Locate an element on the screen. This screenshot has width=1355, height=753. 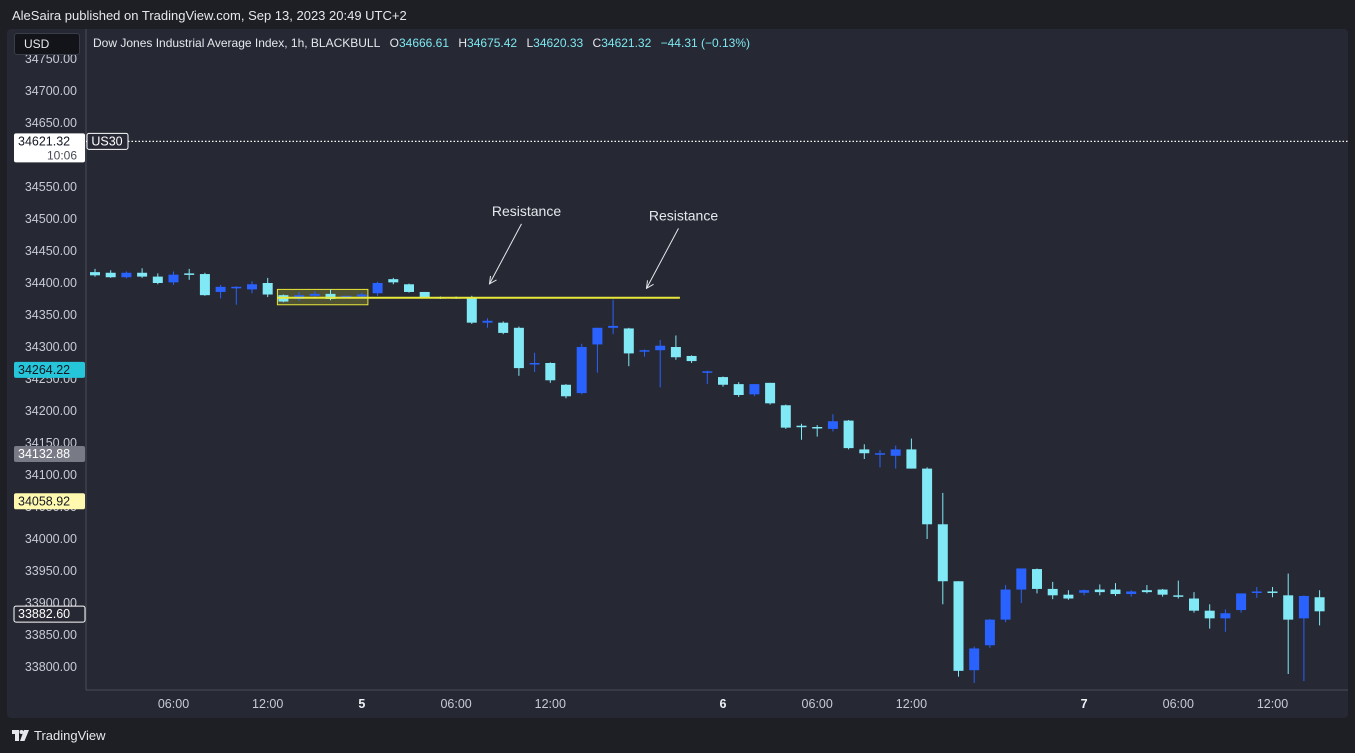
y-tick-label: 34400.00 is located at coordinates (51, 283).